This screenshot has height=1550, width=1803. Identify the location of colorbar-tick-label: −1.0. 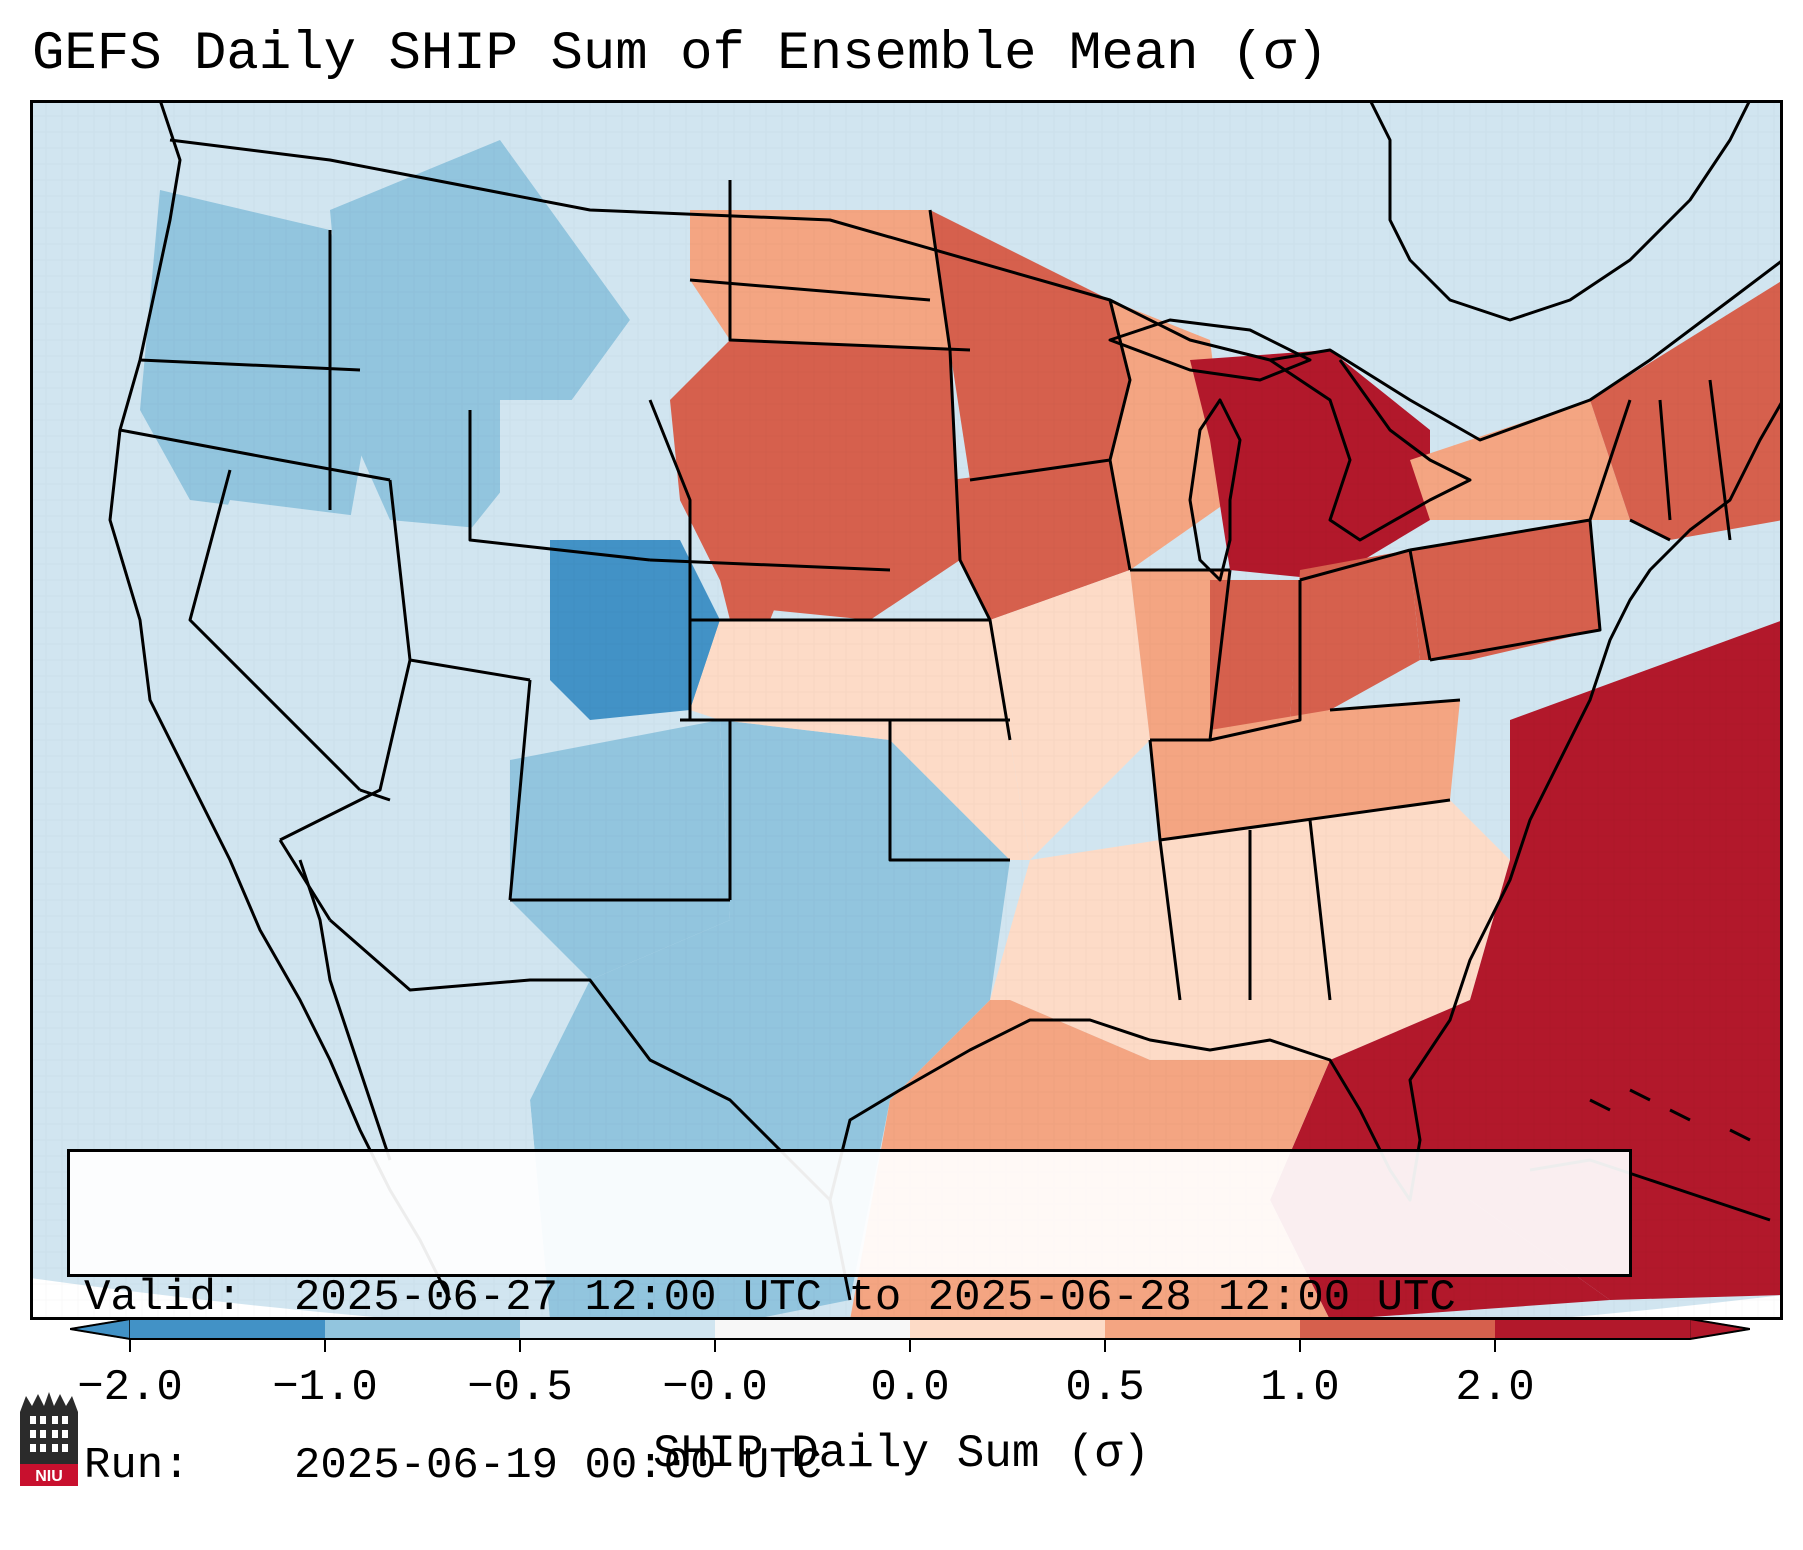
(325, 1388).